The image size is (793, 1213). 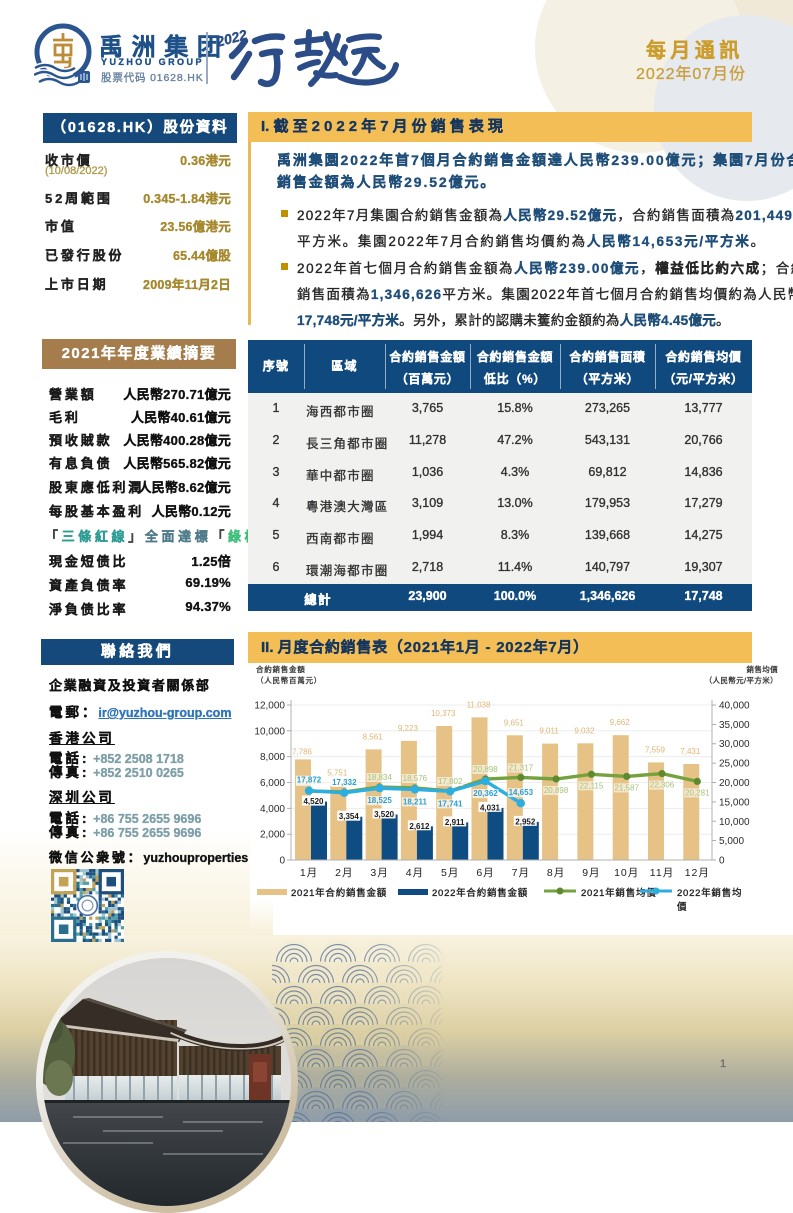 What do you see at coordinates (379, 800) in the screenshot?
I see `svg-text: 18,525` at bounding box center [379, 800].